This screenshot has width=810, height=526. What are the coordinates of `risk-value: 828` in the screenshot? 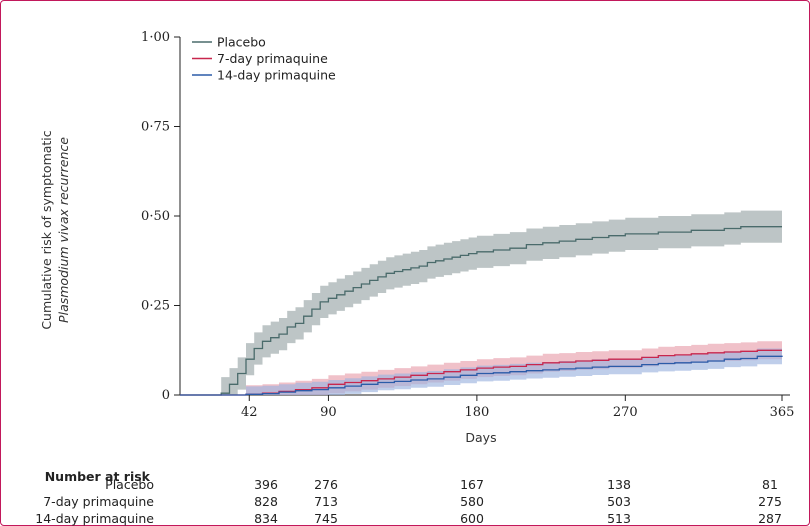 It's located at (266, 501).